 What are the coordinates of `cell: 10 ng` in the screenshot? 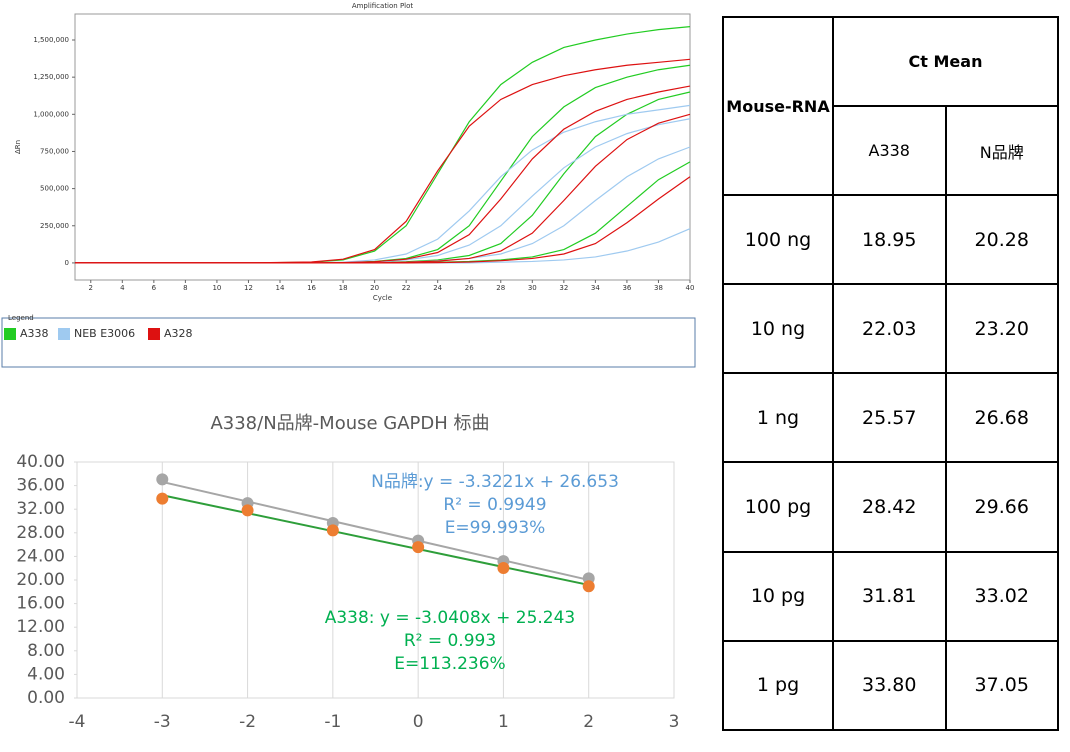 It's located at (778, 329).